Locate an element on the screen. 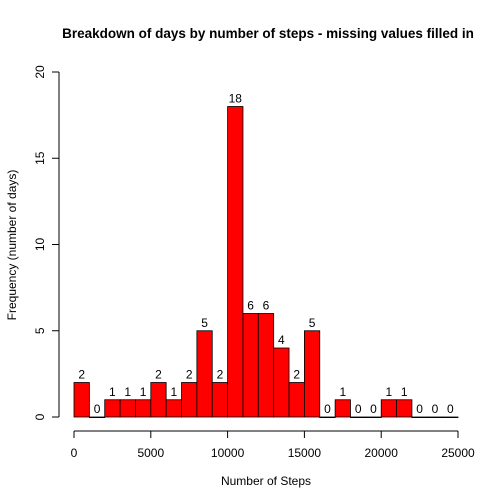  x-tick-label: 10000 is located at coordinates (228, 453).